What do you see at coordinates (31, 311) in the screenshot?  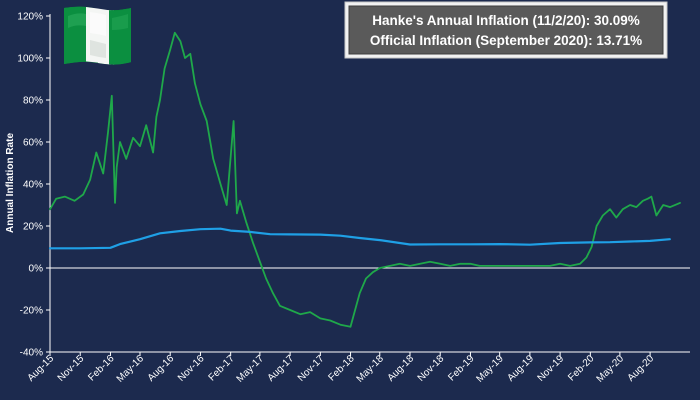 I see `y-tick-label: -20%` at bounding box center [31, 311].